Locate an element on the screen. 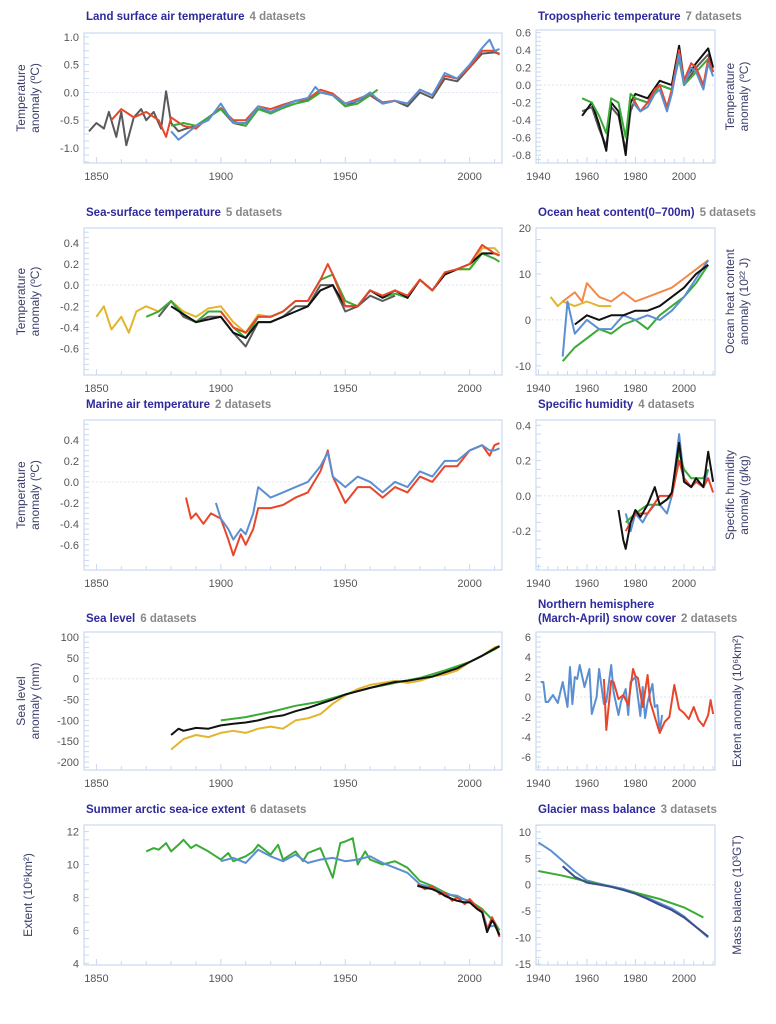  y-tick-label: 0.2 is located at coordinates (523, 462).